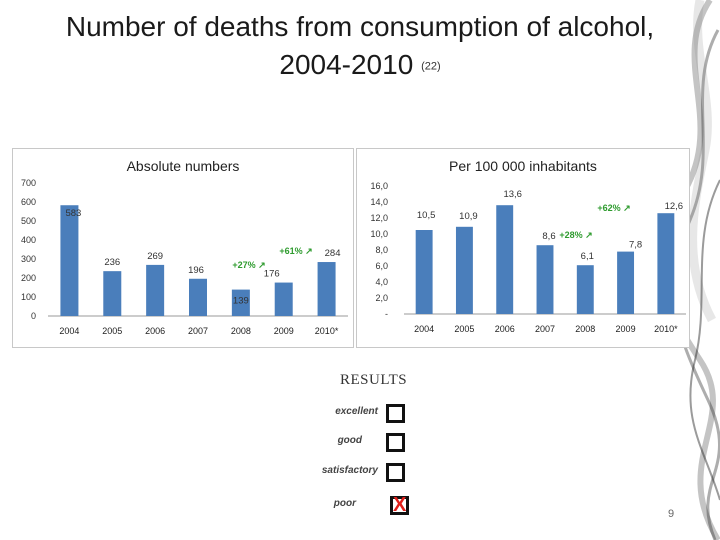  What do you see at coordinates (349, 440) in the screenshot?
I see `results-label-good: good` at bounding box center [349, 440].